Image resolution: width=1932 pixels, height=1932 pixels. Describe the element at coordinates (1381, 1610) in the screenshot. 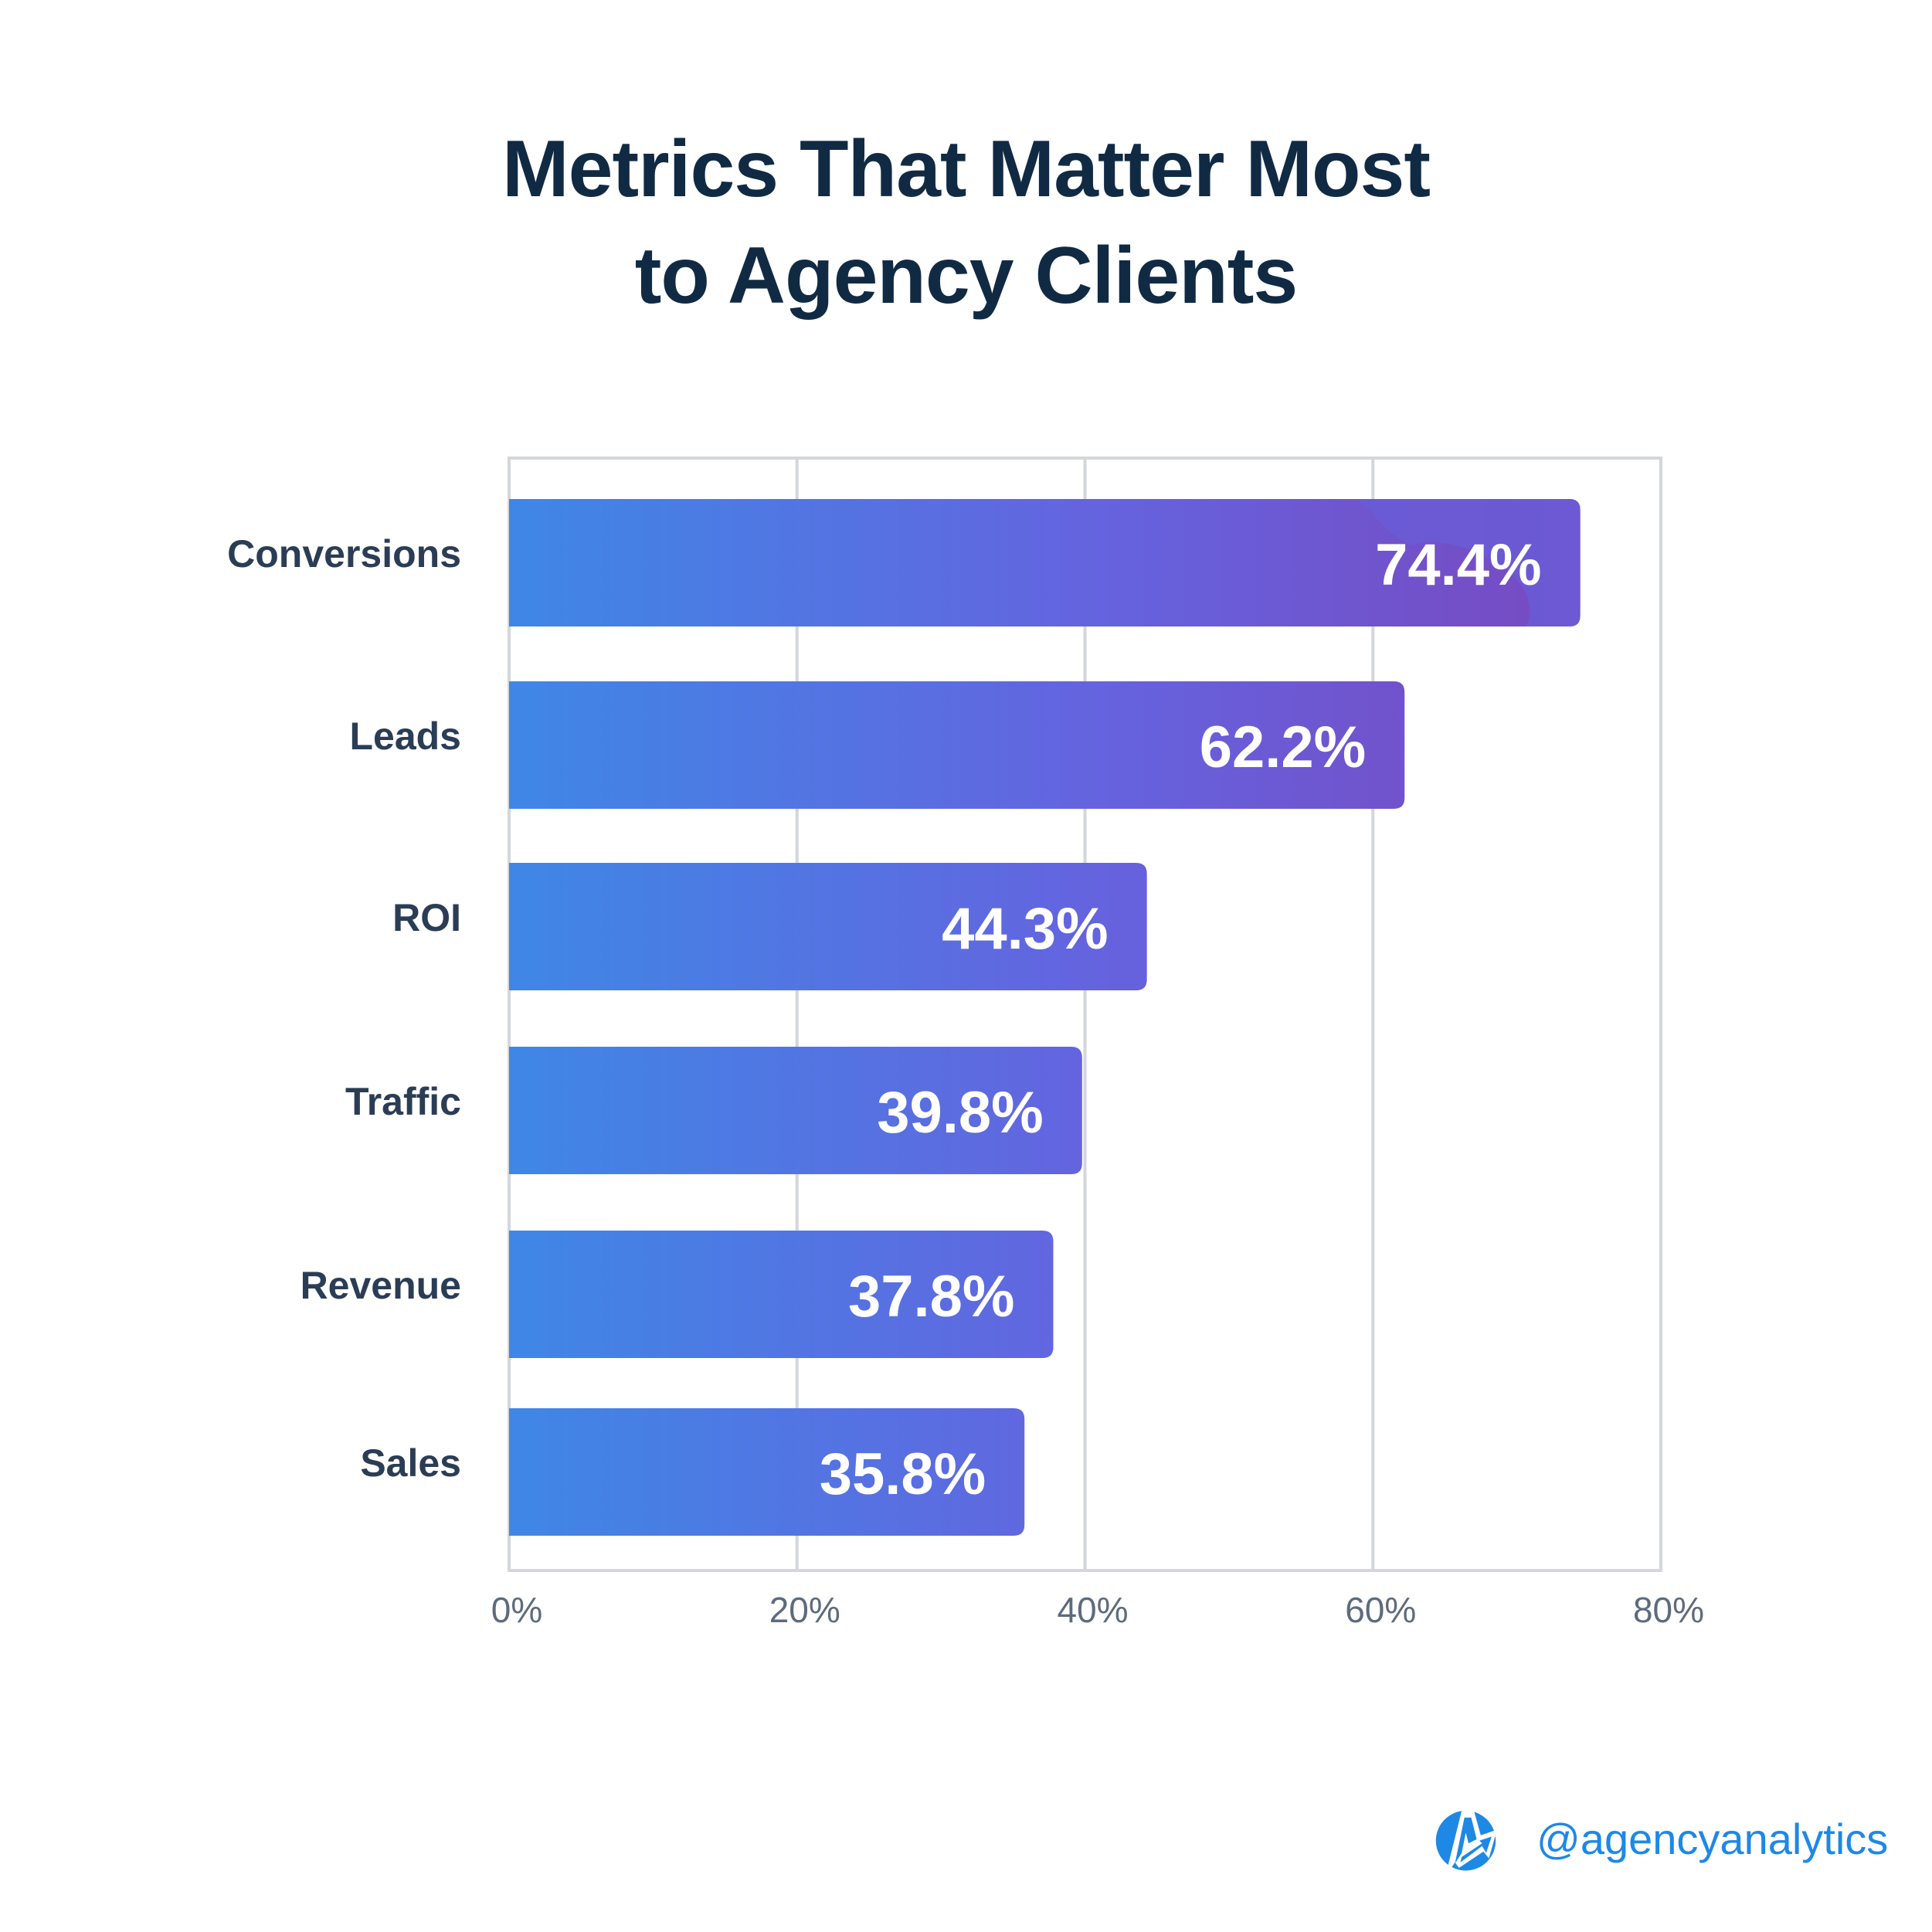

I see `x-tick-label: 60%` at that location.